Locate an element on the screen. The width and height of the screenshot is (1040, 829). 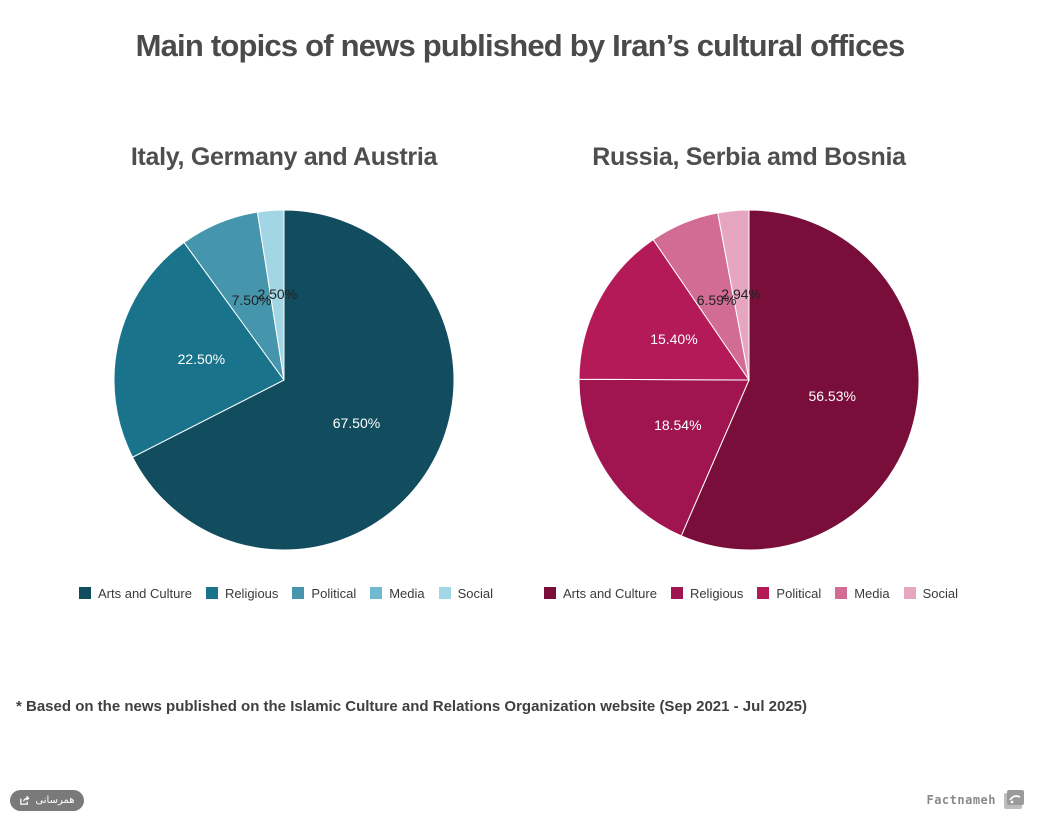
pie-label-religious: 18.54% is located at coordinates (677, 425).